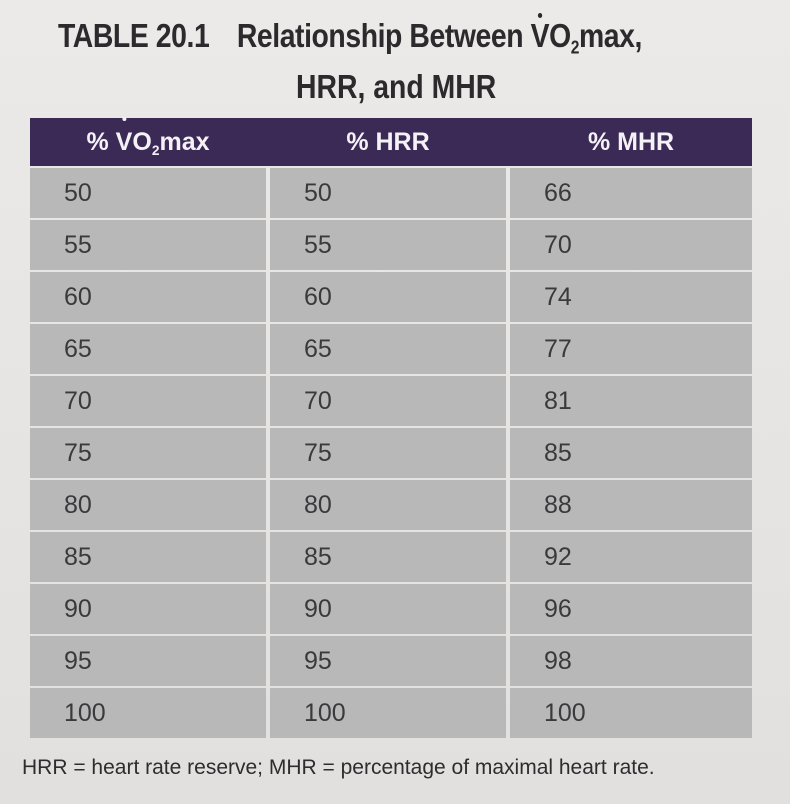  I want to click on header-max: max, so click(184, 142).